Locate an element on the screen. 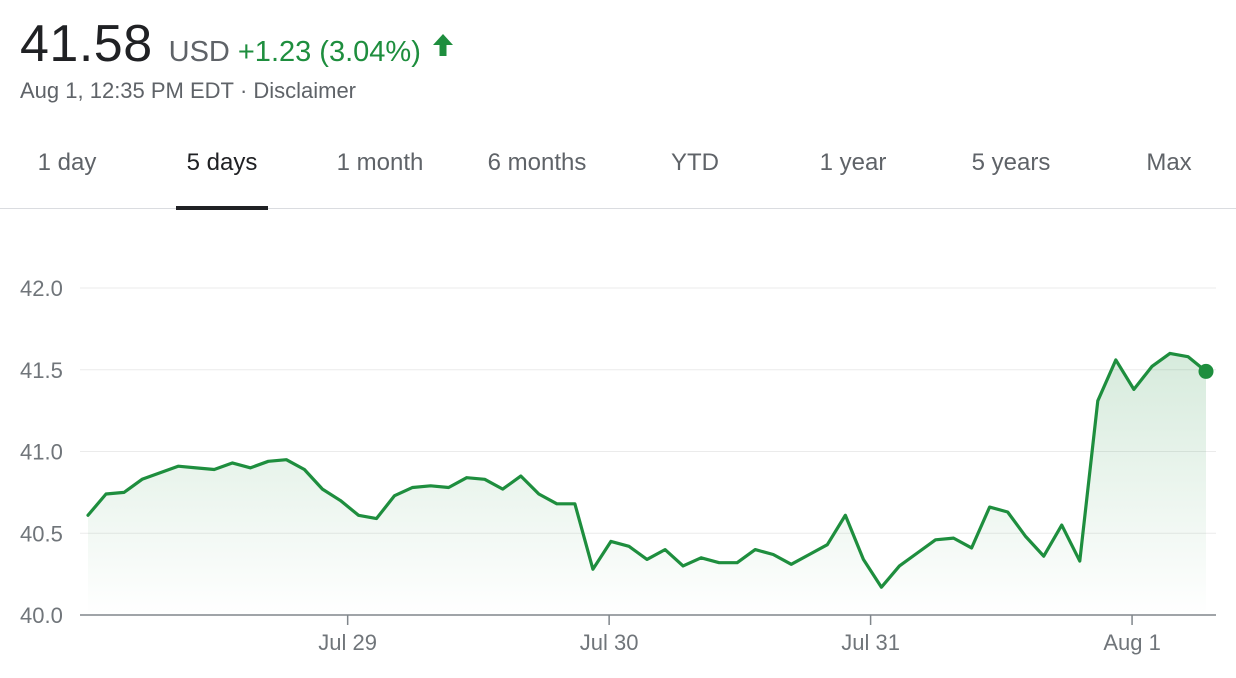 The height and width of the screenshot is (678, 1236). tab-label: Max is located at coordinates (1169, 162).